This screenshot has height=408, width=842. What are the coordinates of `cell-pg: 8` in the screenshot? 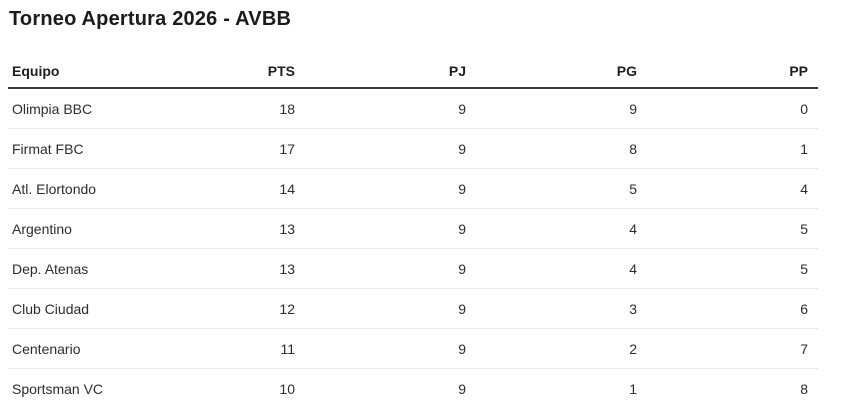 It's located at (561, 149).